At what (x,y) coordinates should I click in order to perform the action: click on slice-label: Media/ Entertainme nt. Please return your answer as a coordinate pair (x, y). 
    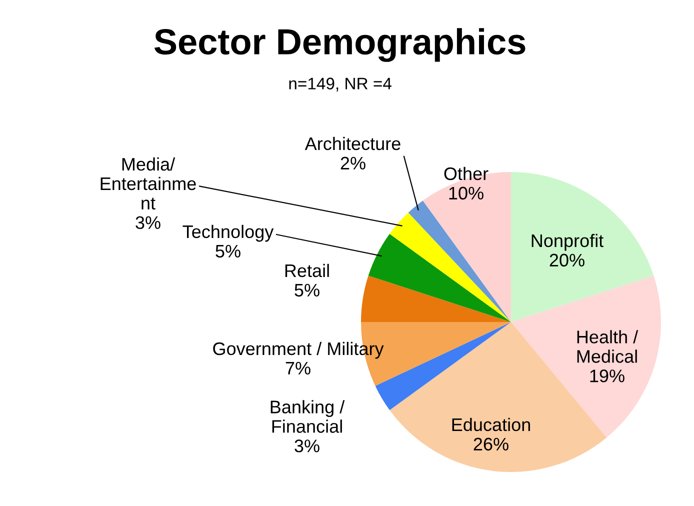
    Looking at the image, I should click on (148, 183).